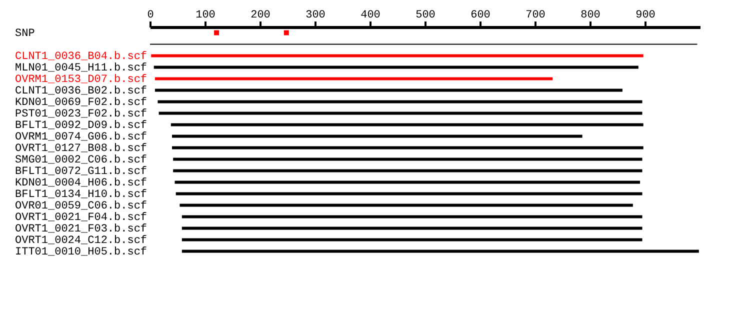 This screenshot has width=750, height=320. What do you see at coordinates (81, 229) in the screenshot?
I see `y-tick-label: OVRT1_0021_F03.b.scf` at bounding box center [81, 229].